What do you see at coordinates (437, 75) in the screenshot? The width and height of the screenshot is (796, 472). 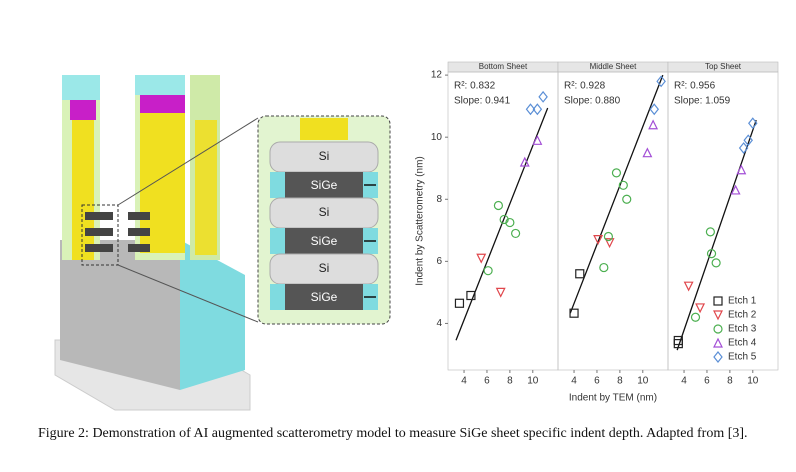 I see `y-tick-label: 12` at bounding box center [437, 75].